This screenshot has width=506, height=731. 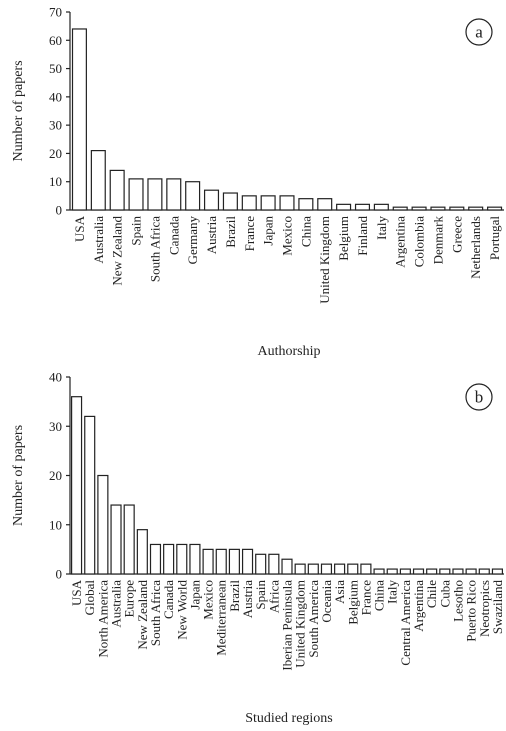 What do you see at coordinates (287, 566) in the screenshot?
I see `bar-iberian-peninsula` at bounding box center [287, 566].